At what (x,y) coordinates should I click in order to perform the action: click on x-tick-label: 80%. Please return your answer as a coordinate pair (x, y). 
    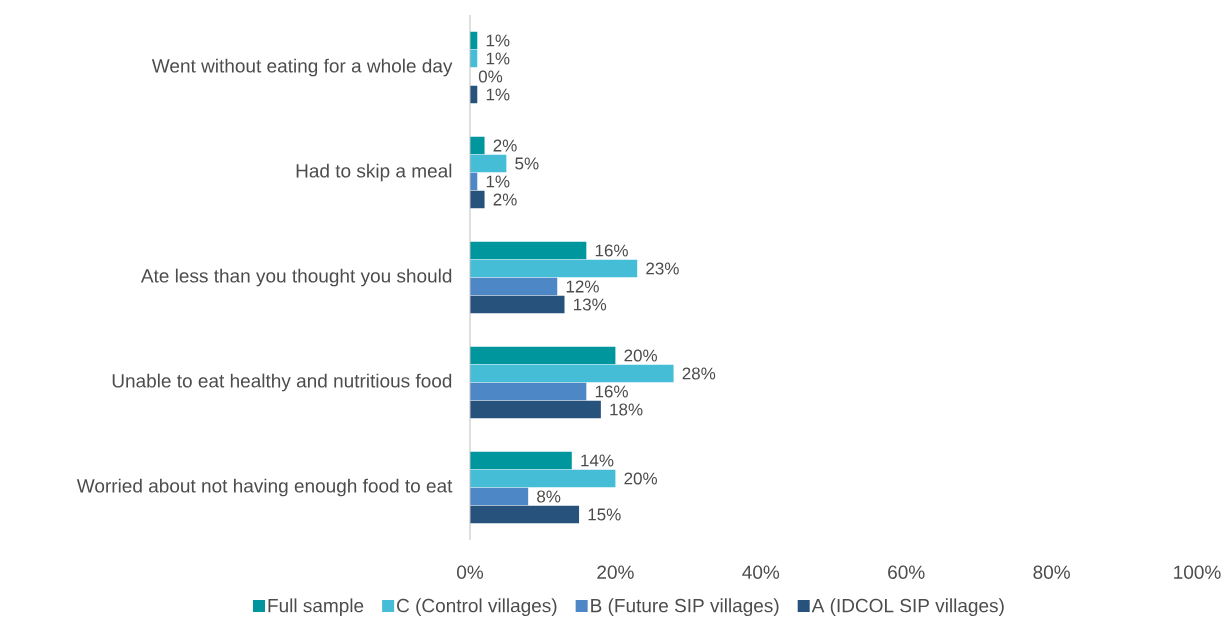
    Looking at the image, I should click on (1051, 572).